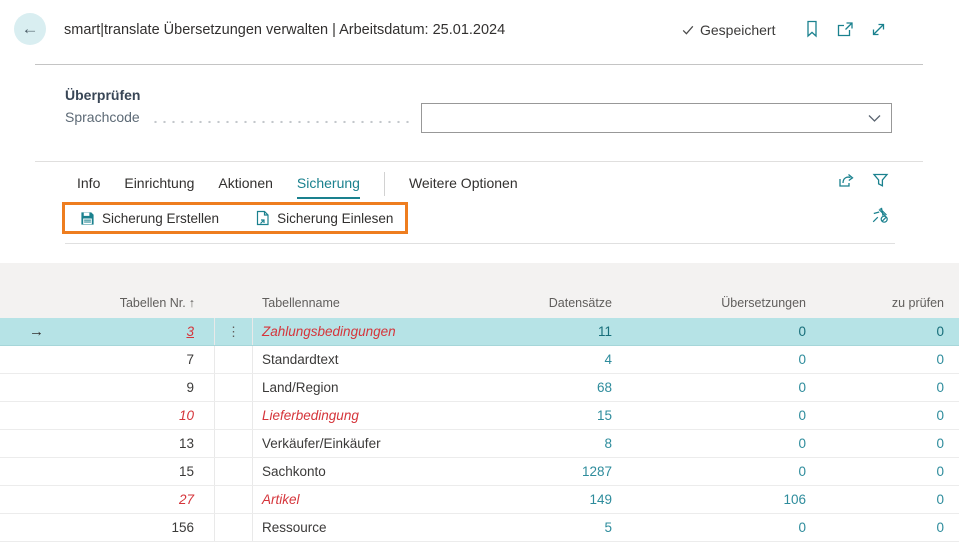 The image size is (959, 542). What do you see at coordinates (186, 415) in the screenshot?
I see `cell-nr: 10` at bounding box center [186, 415].